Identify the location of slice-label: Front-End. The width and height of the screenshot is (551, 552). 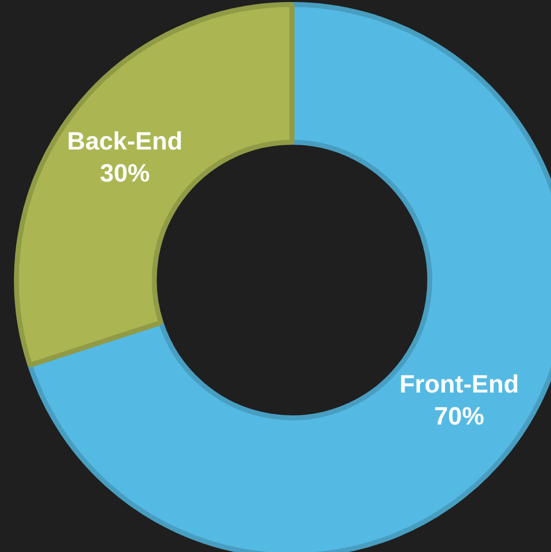
(459, 384).